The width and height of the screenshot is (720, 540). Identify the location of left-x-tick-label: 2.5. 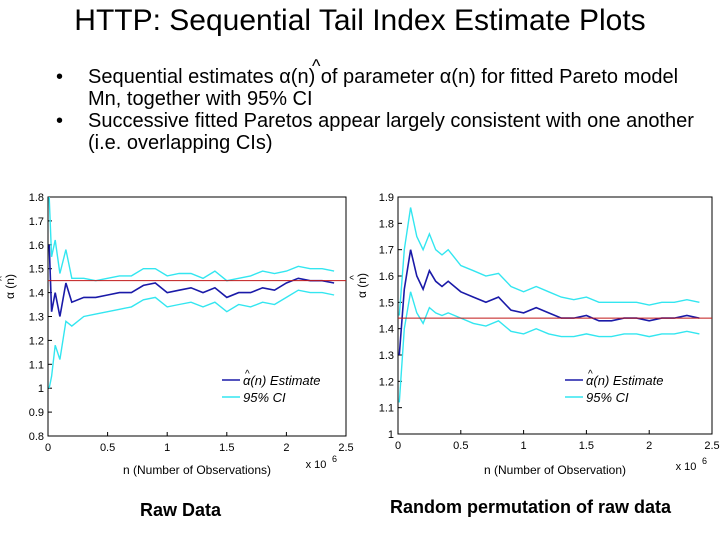
(345, 448).